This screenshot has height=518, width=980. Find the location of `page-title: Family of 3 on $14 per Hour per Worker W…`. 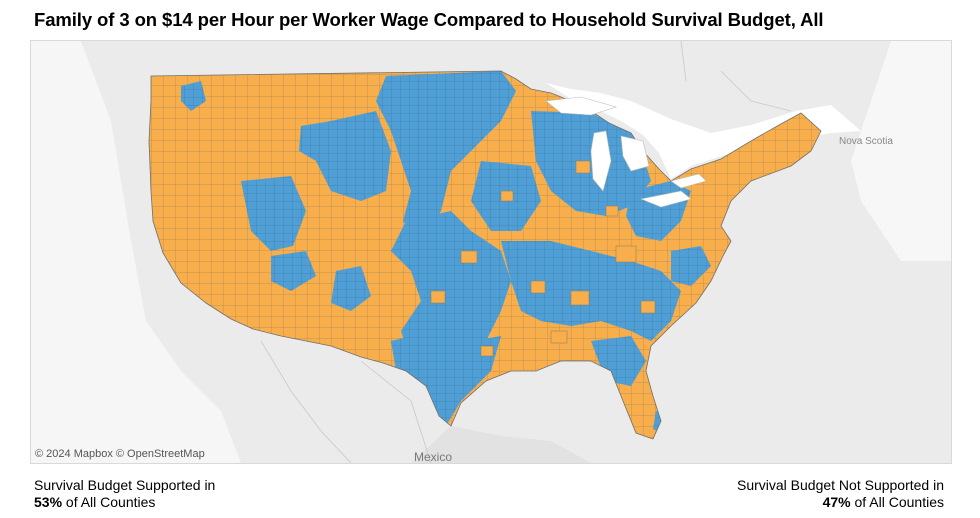

page-title: Family of 3 on $14 per Hour per Worker W… is located at coordinates (429, 19).